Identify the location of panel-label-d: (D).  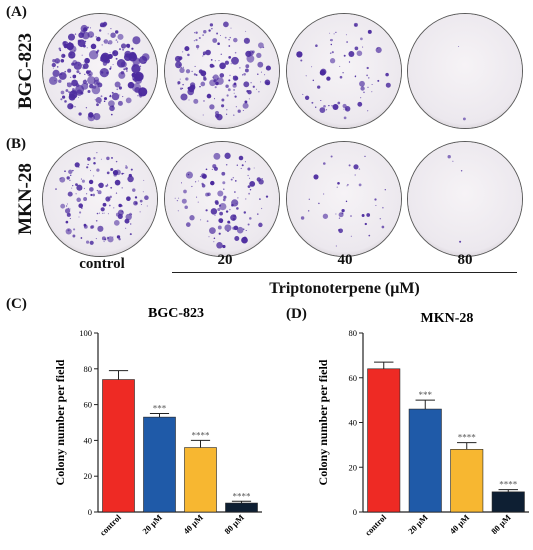
(296, 314).